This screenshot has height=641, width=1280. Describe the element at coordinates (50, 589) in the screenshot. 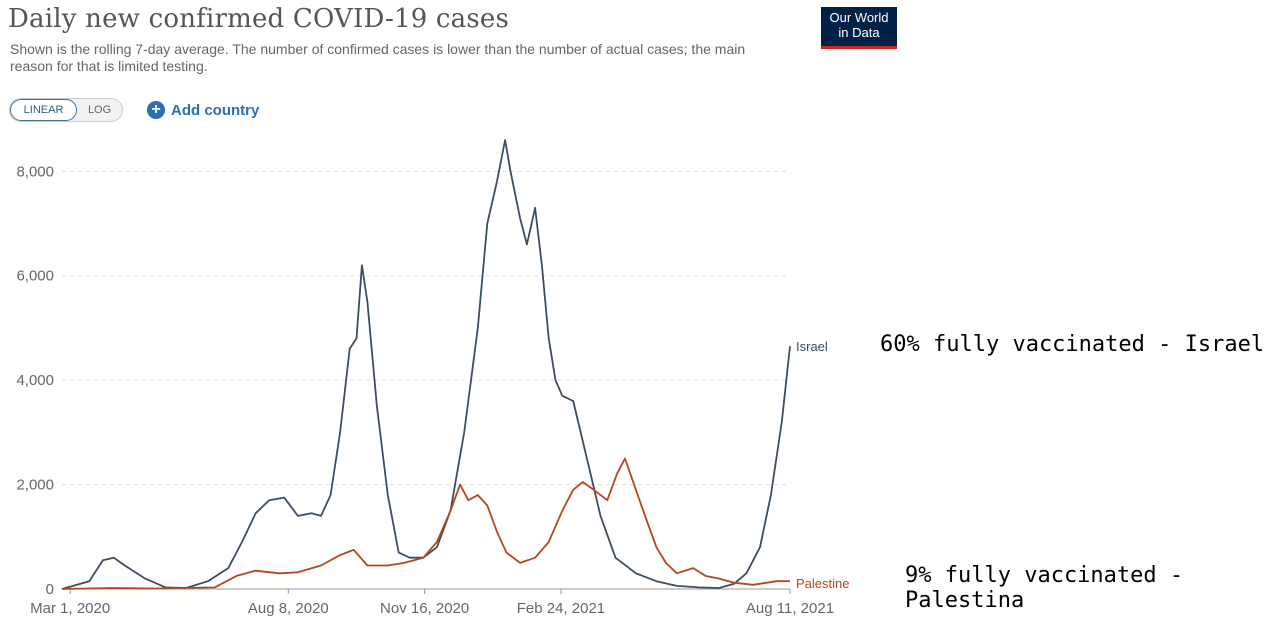

I see `y-tick-label: 0` at that location.